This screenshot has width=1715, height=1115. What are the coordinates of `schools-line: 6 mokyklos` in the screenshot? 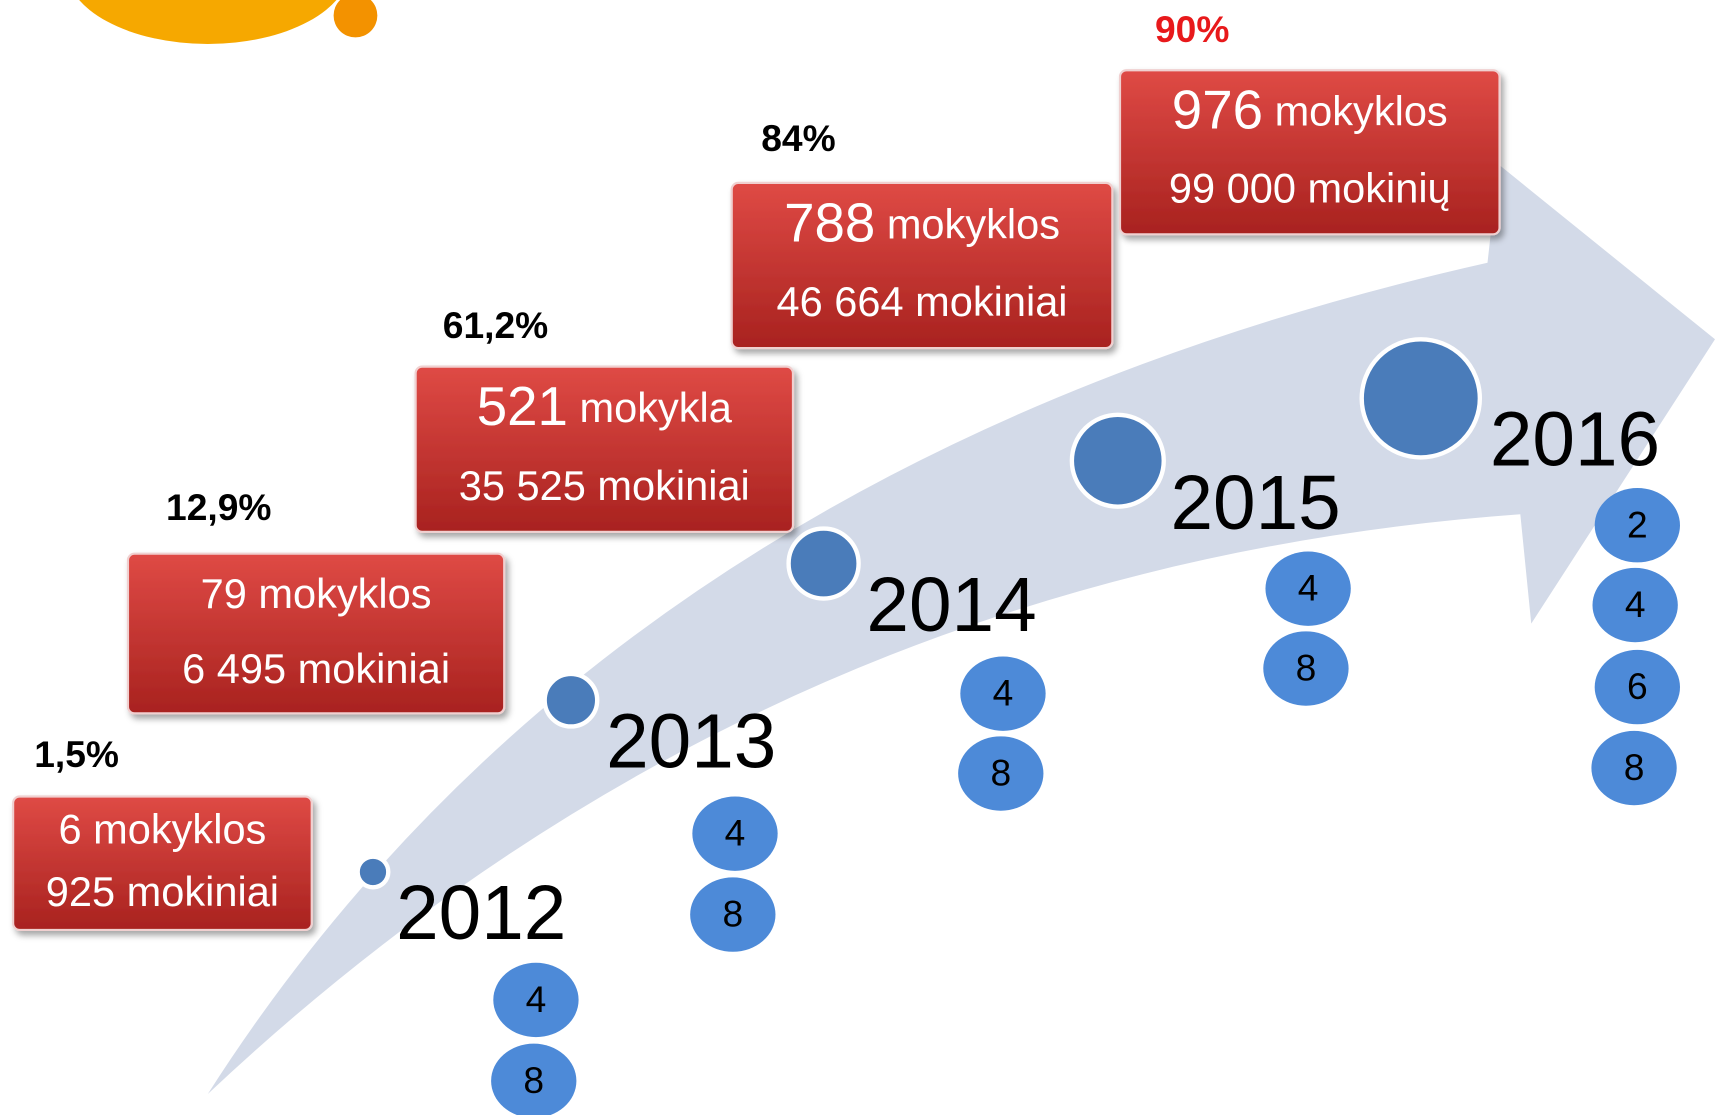 It's located at (163, 828).